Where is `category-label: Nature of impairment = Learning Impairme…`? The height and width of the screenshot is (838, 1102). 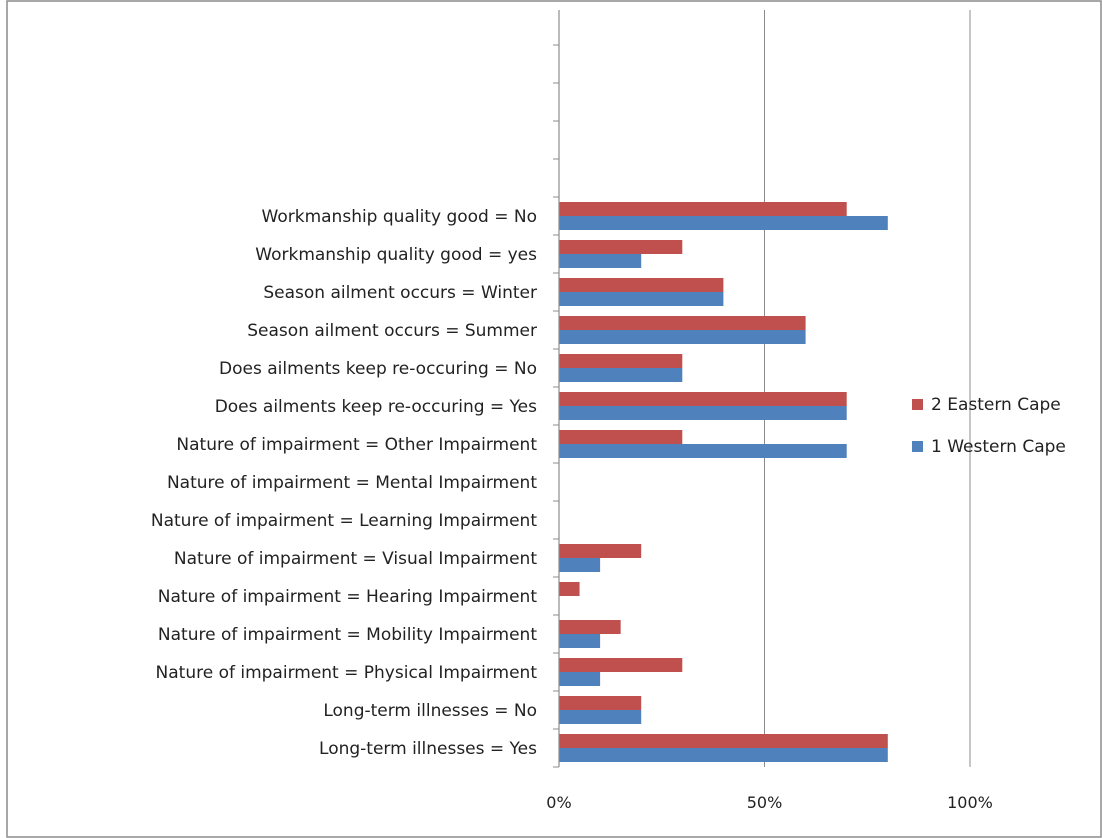 category-label: Nature of impairment = Learning Impairme… is located at coordinates (344, 521).